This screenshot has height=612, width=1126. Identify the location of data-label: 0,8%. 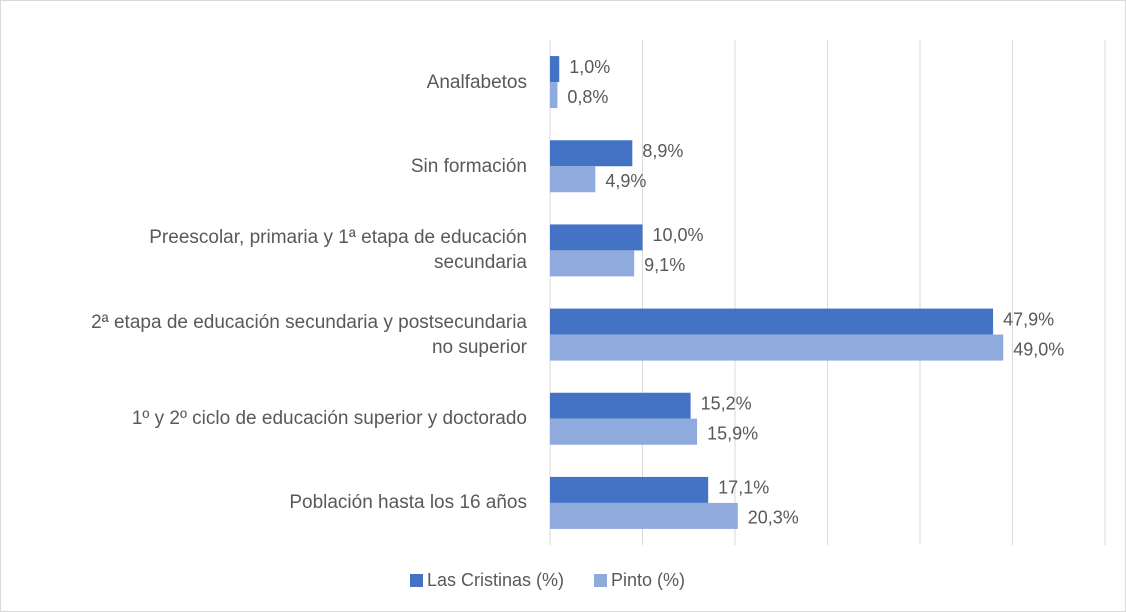
(587, 97).